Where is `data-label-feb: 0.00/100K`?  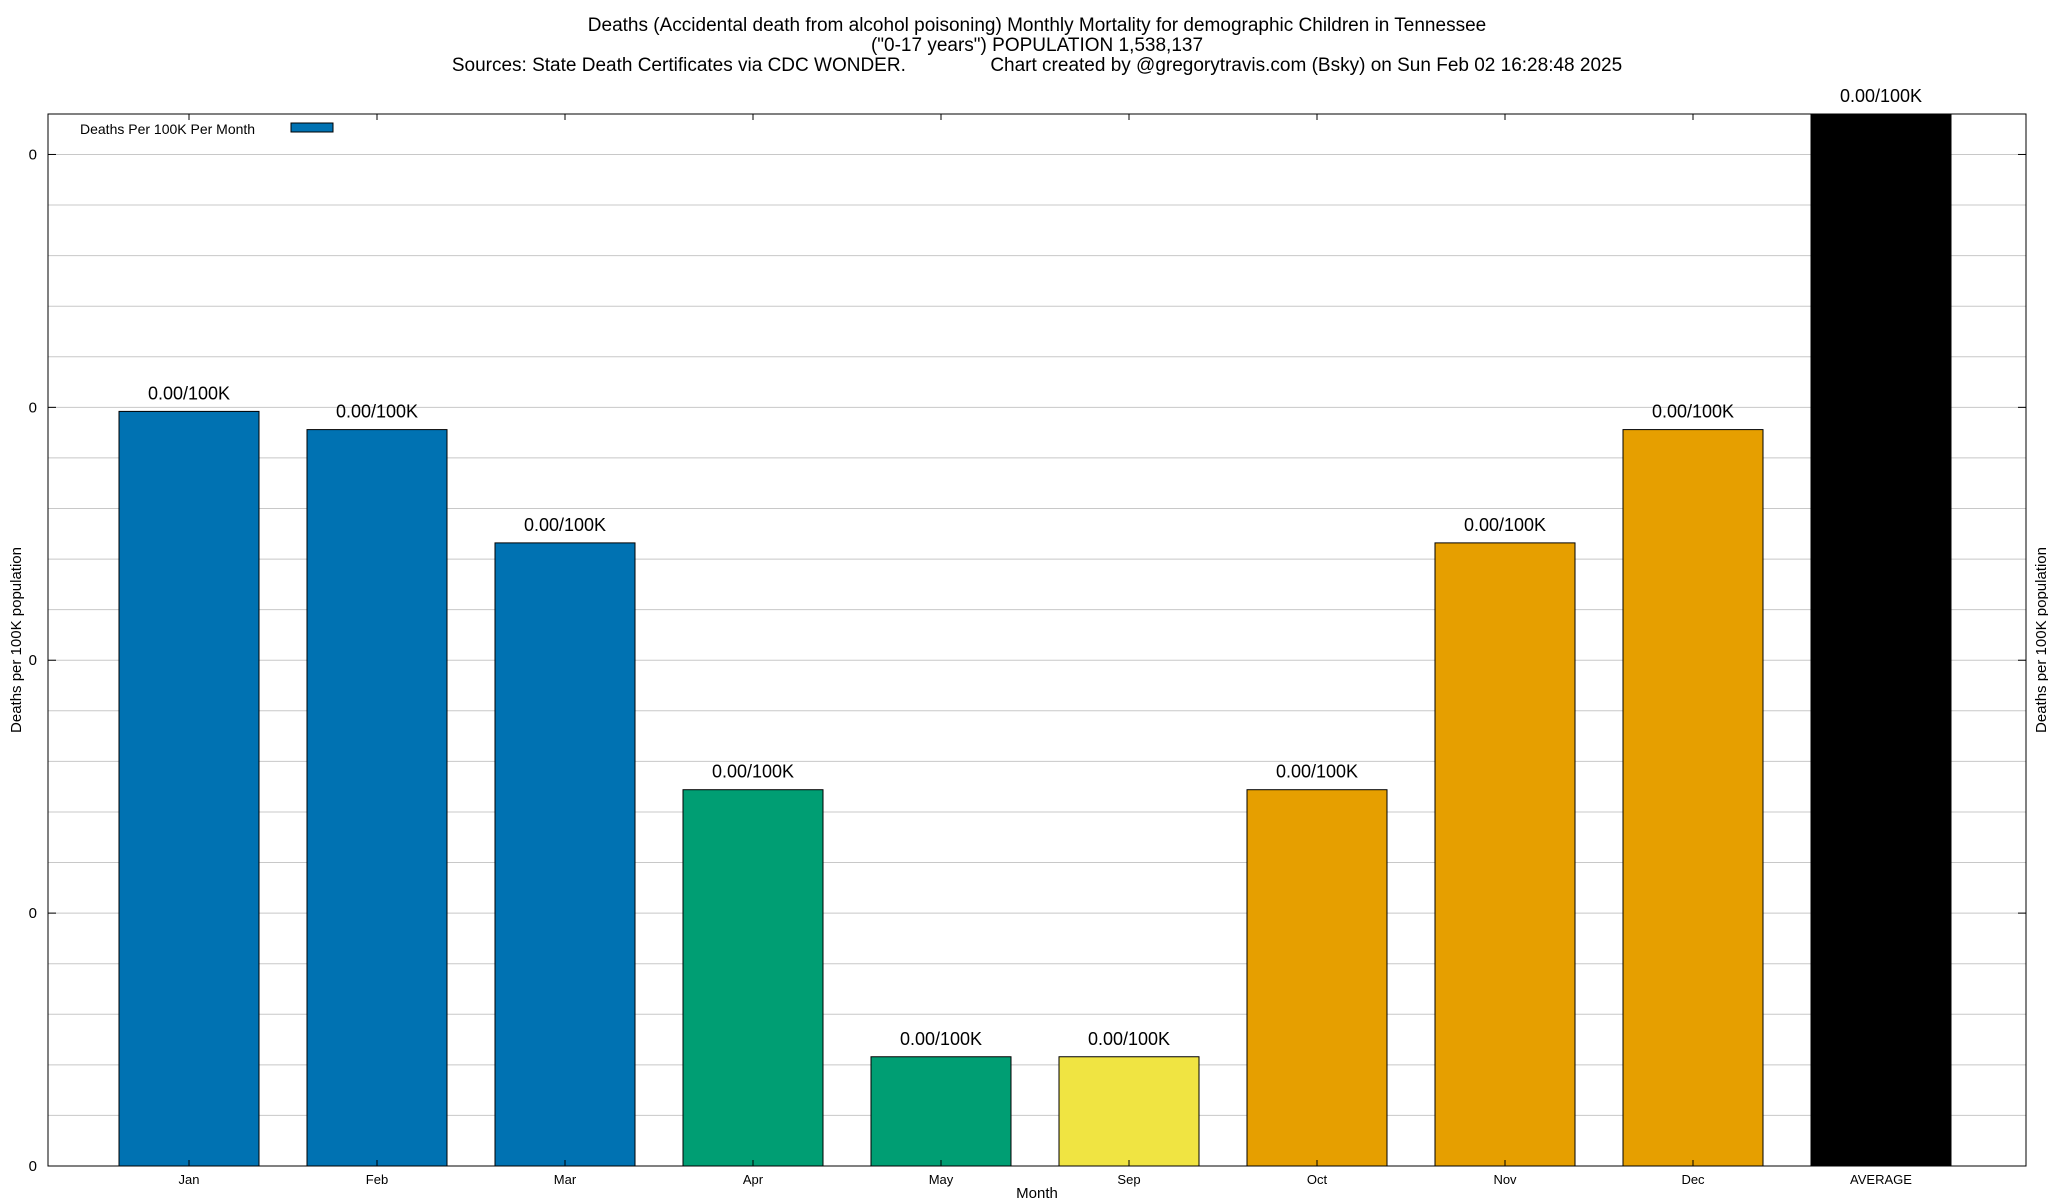 data-label-feb: 0.00/100K is located at coordinates (377, 412).